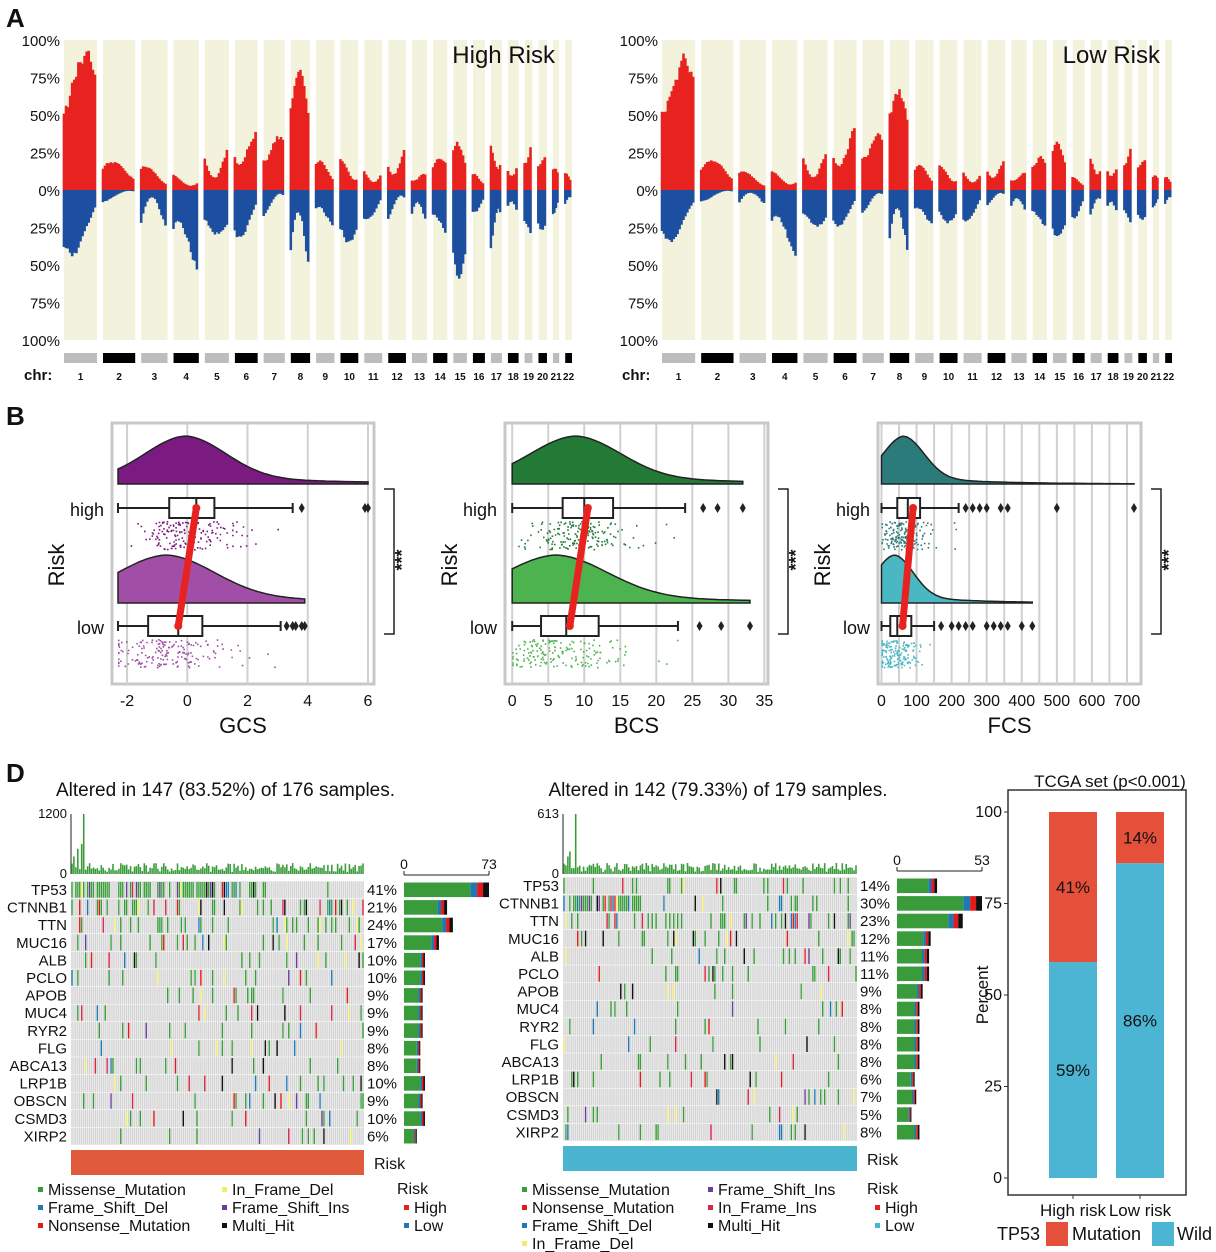 The height and width of the screenshot is (1252, 1216). I want to click on mean-point, so click(902, 626).